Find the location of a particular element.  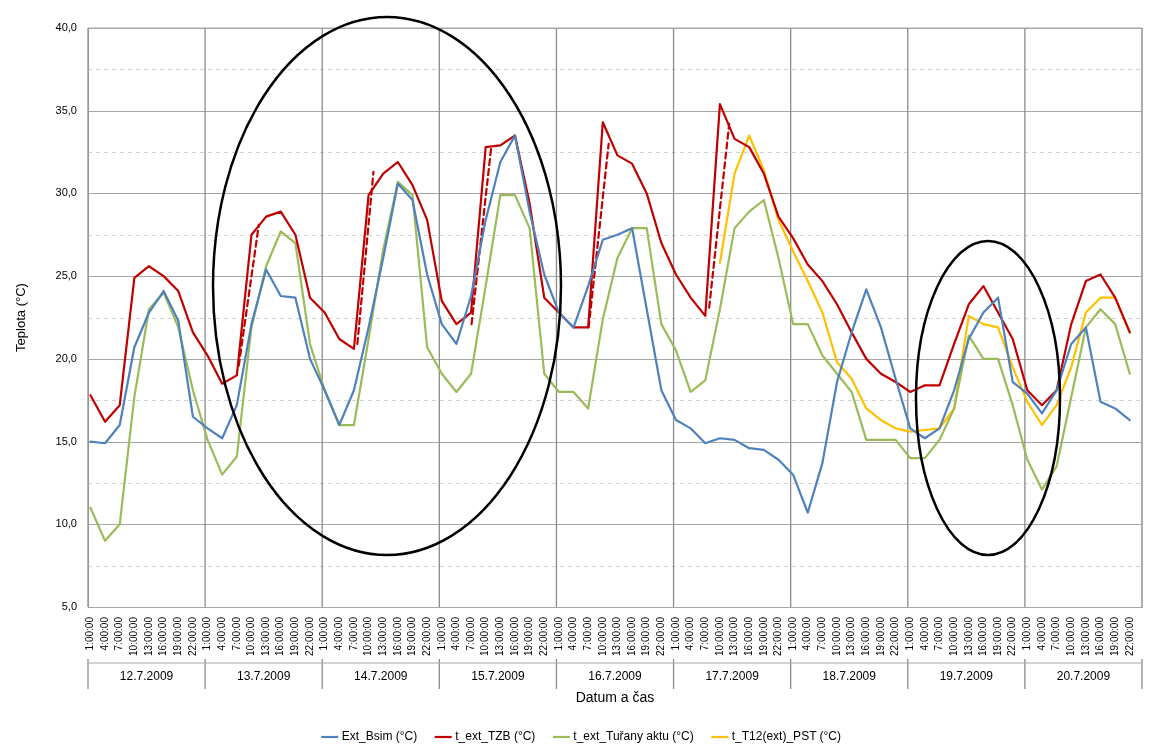

y-tick-label: 40,0 is located at coordinates (66, 27).